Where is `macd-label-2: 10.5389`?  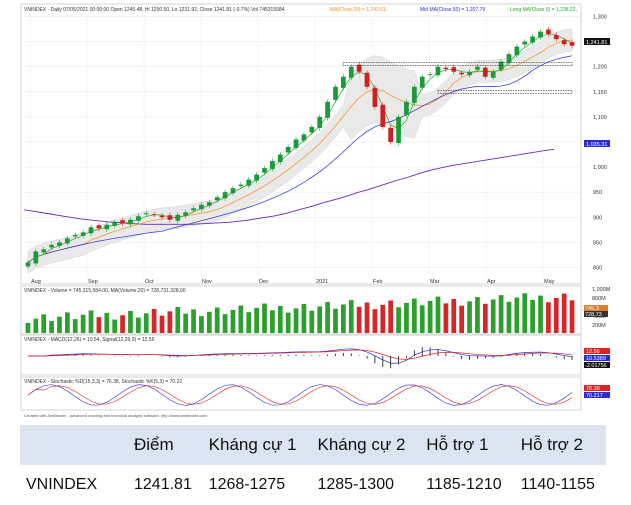 macd-label-2: 10.5389 is located at coordinates (596, 359).